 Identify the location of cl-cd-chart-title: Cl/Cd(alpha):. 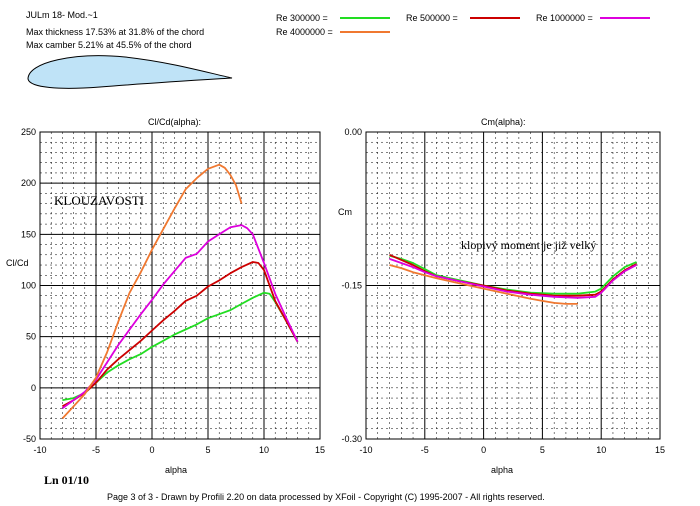
(175, 122).